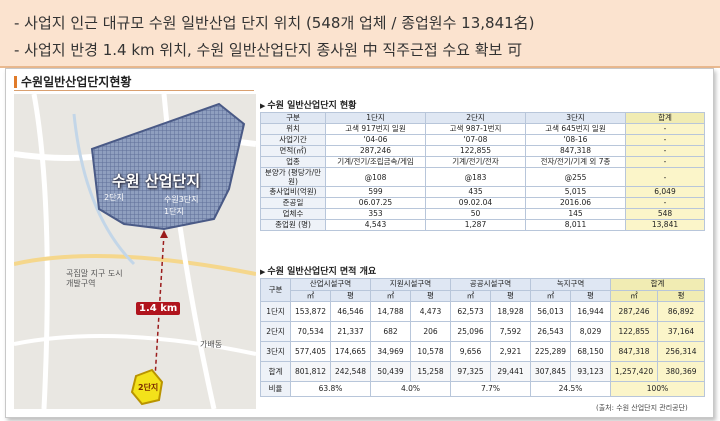 The width and height of the screenshot is (720, 421). Describe the element at coordinates (590, 311) in the screenshot. I see `table-cell: 16,944` at that location.